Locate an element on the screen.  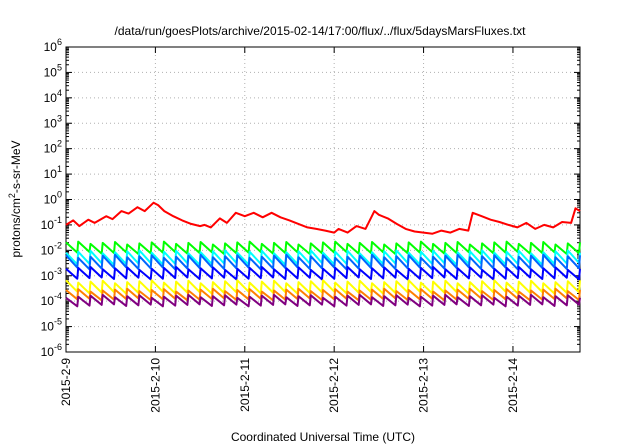
y-axis-label-prefix: protons/cm is located at coordinates (16, 227).